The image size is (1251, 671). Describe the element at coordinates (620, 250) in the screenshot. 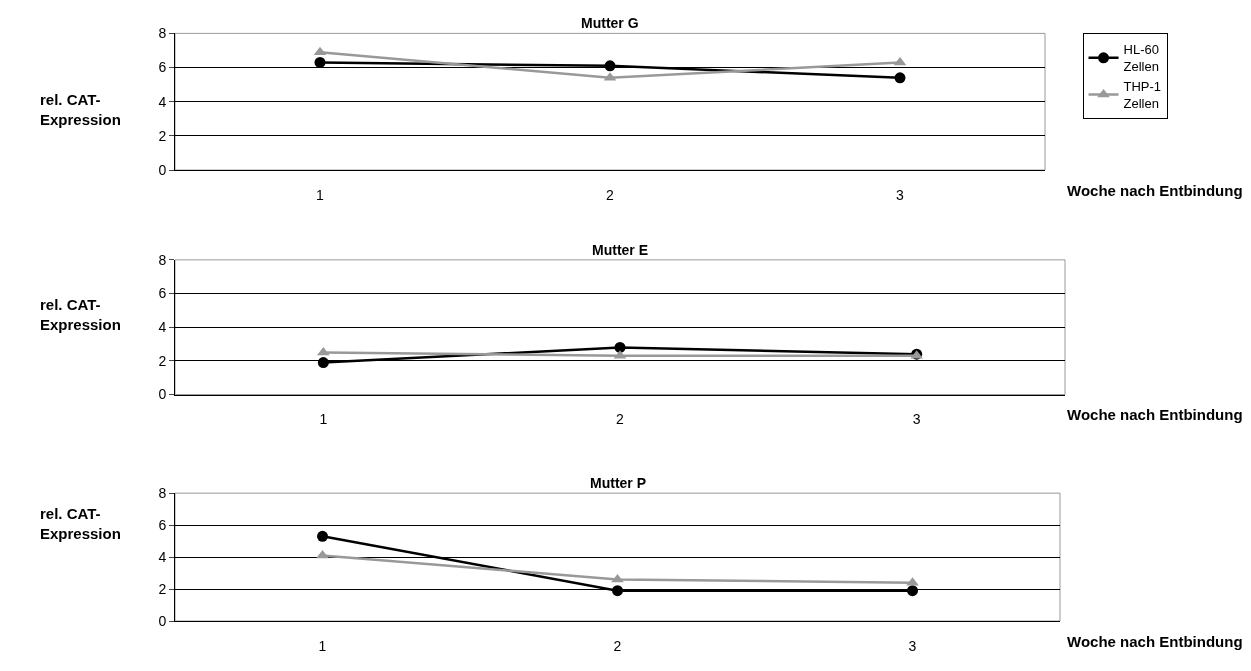

I see `chart-title: Mutter E` at that location.